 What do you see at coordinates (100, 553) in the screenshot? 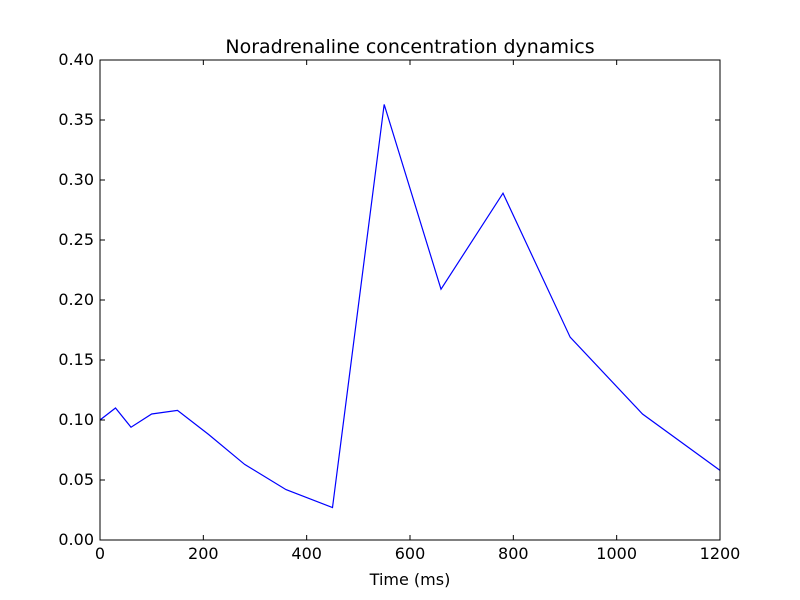
I see `x-tick-label: 0` at bounding box center [100, 553].